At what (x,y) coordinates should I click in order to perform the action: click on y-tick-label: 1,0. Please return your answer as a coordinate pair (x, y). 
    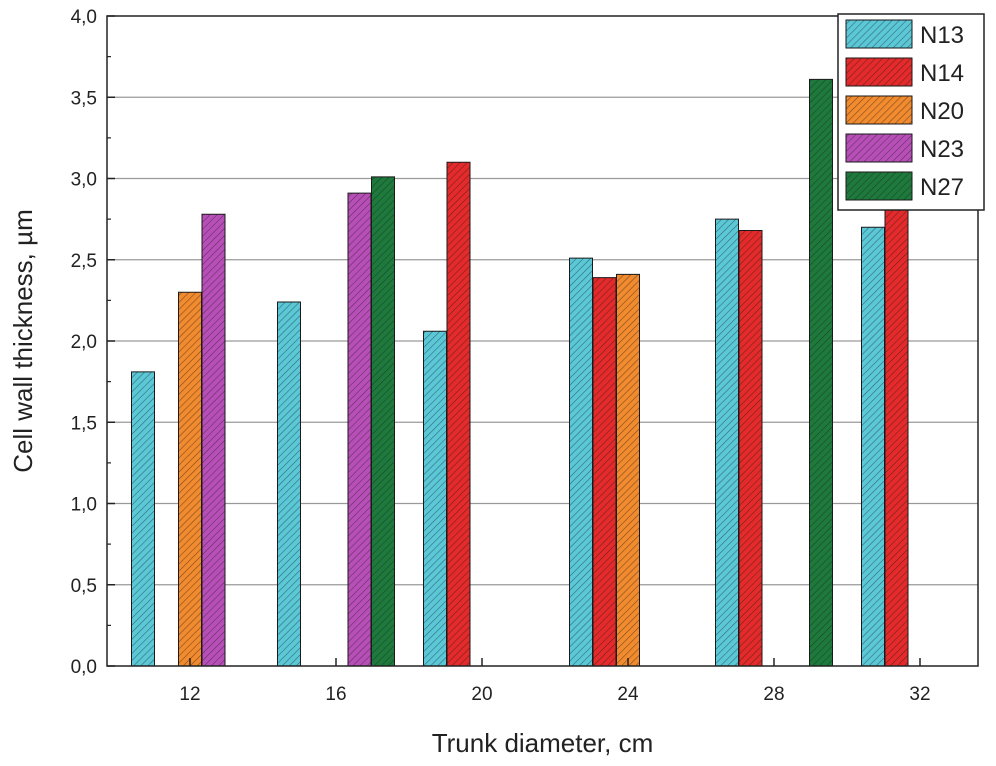
    Looking at the image, I should click on (84, 505).